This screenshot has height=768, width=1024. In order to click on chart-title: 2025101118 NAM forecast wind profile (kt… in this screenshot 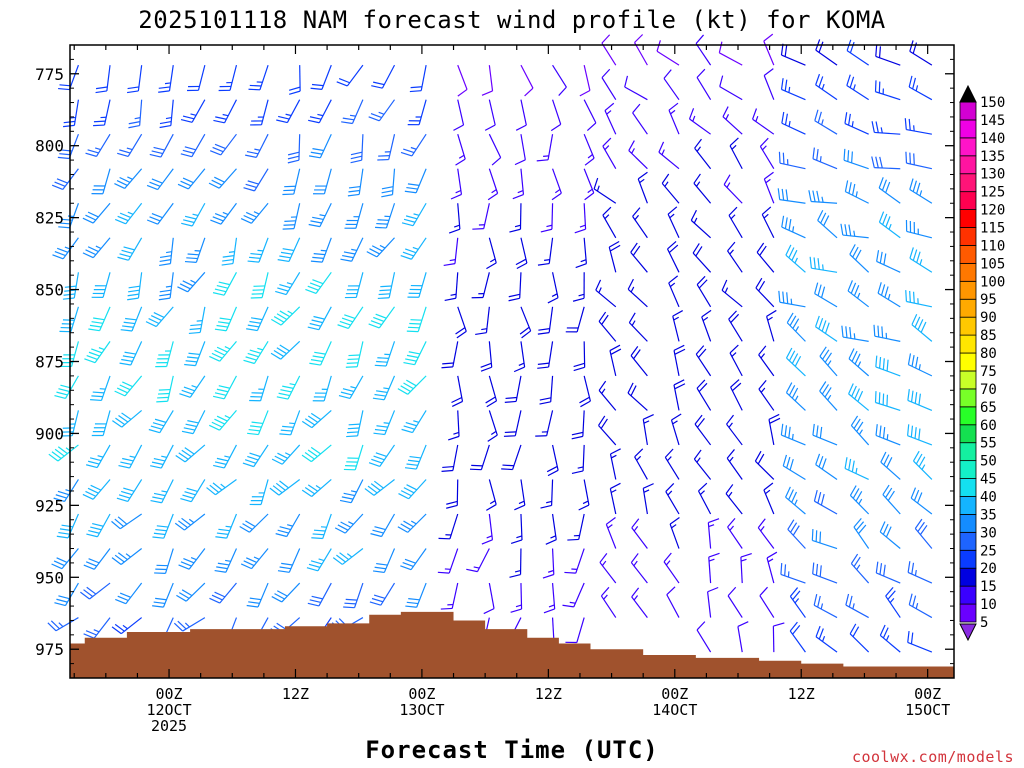, I will do `click(512, 20)`.